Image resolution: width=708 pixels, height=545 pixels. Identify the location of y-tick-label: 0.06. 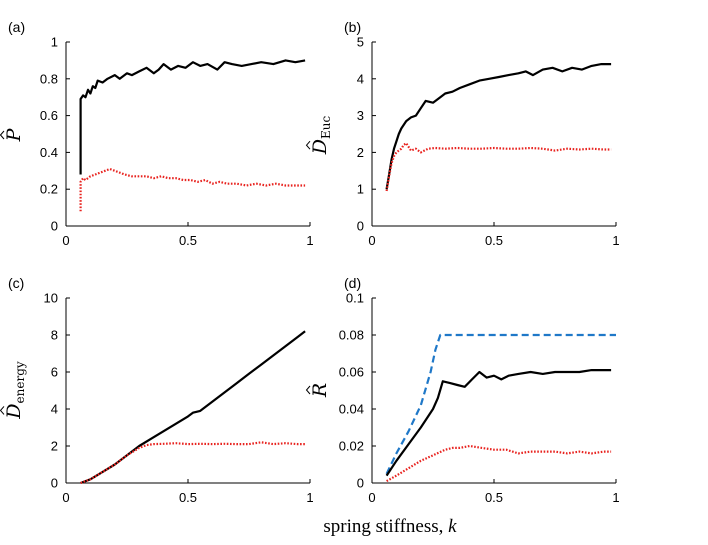
(351, 372).